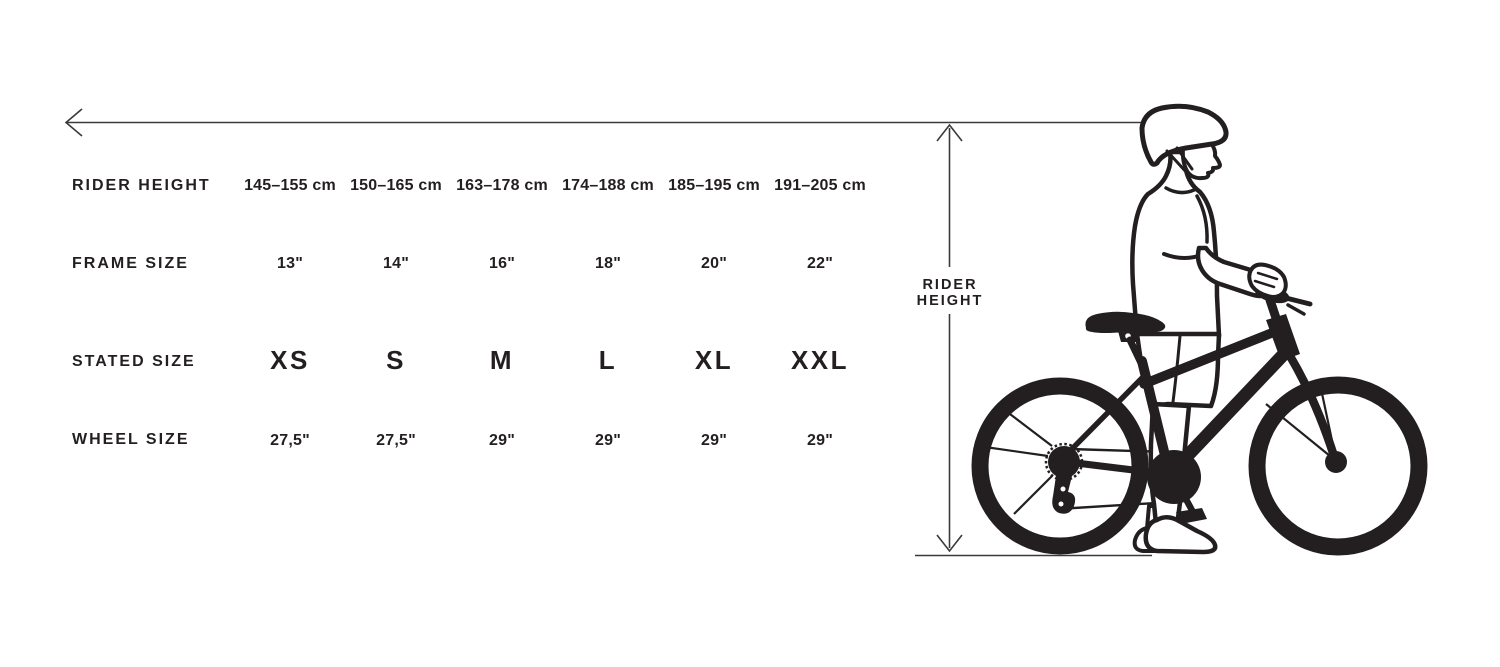 The image size is (1500, 667). Describe the element at coordinates (820, 263) in the screenshot. I see `frame-size-value: 22"` at that location.